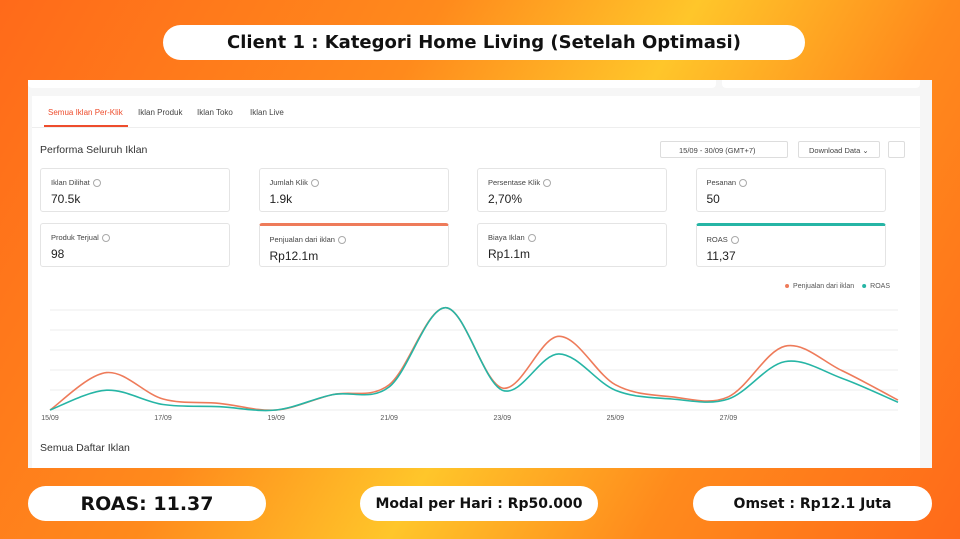 This screenshot has width=960, height=539. Describe the element at coordinates (135, 182) in the screenshot. I see `metric-label: Iklan Dilihat` at that location.